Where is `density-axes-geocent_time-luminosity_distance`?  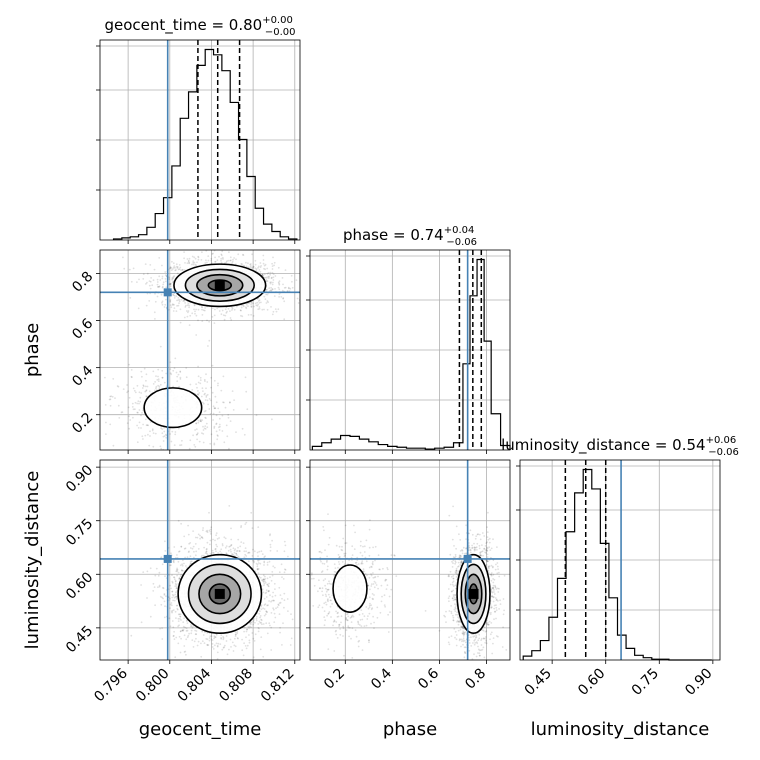
density-axes-geocent_time-luminosity_distance is located at coordinates (200, 560).